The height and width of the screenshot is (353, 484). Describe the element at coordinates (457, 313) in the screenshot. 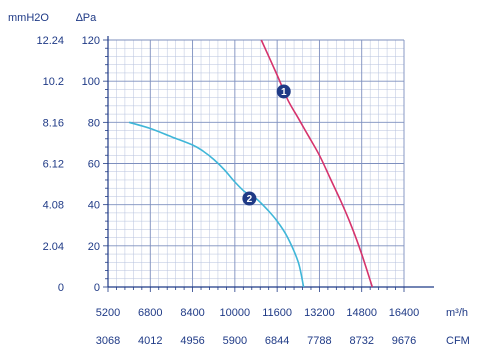

I see `x-unit-m3h: m³/h` at that location.